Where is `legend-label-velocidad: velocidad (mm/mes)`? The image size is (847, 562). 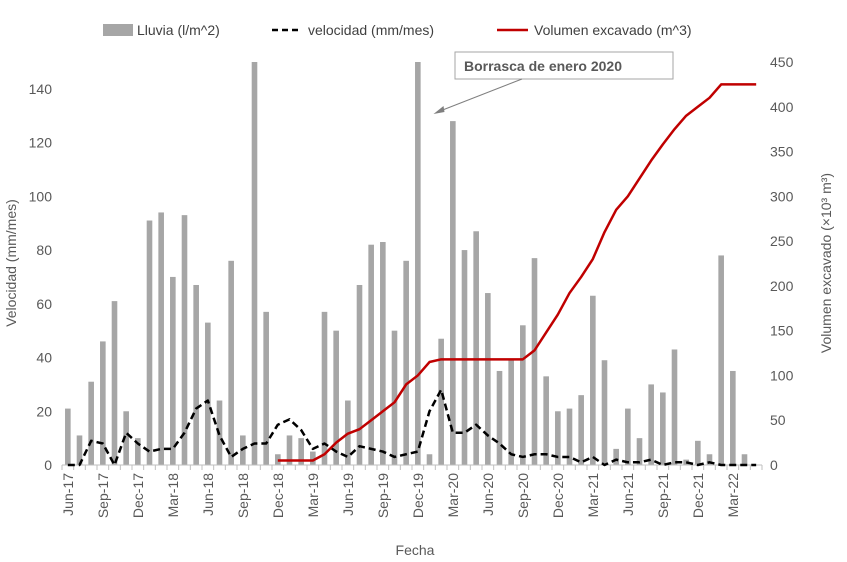
legend-label-velocidad: velocidad (mm/mes) is located at coordinates (371, 30).